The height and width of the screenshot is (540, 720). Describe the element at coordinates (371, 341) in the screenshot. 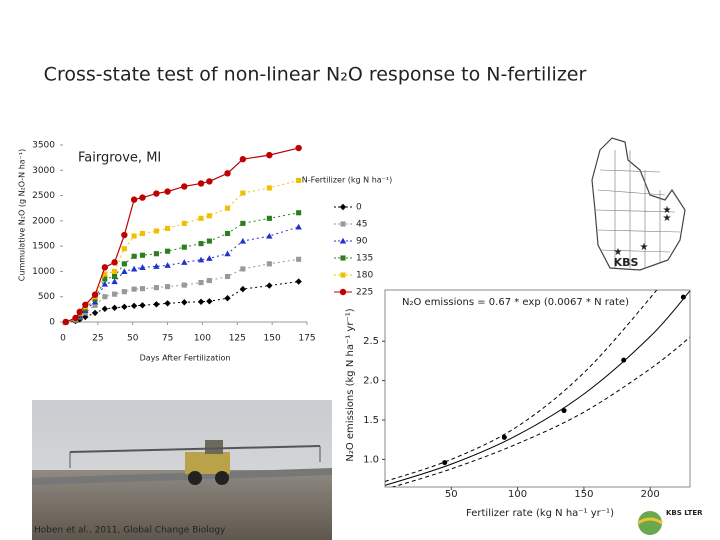

I see `y-tick-label: 2.5` at that location.